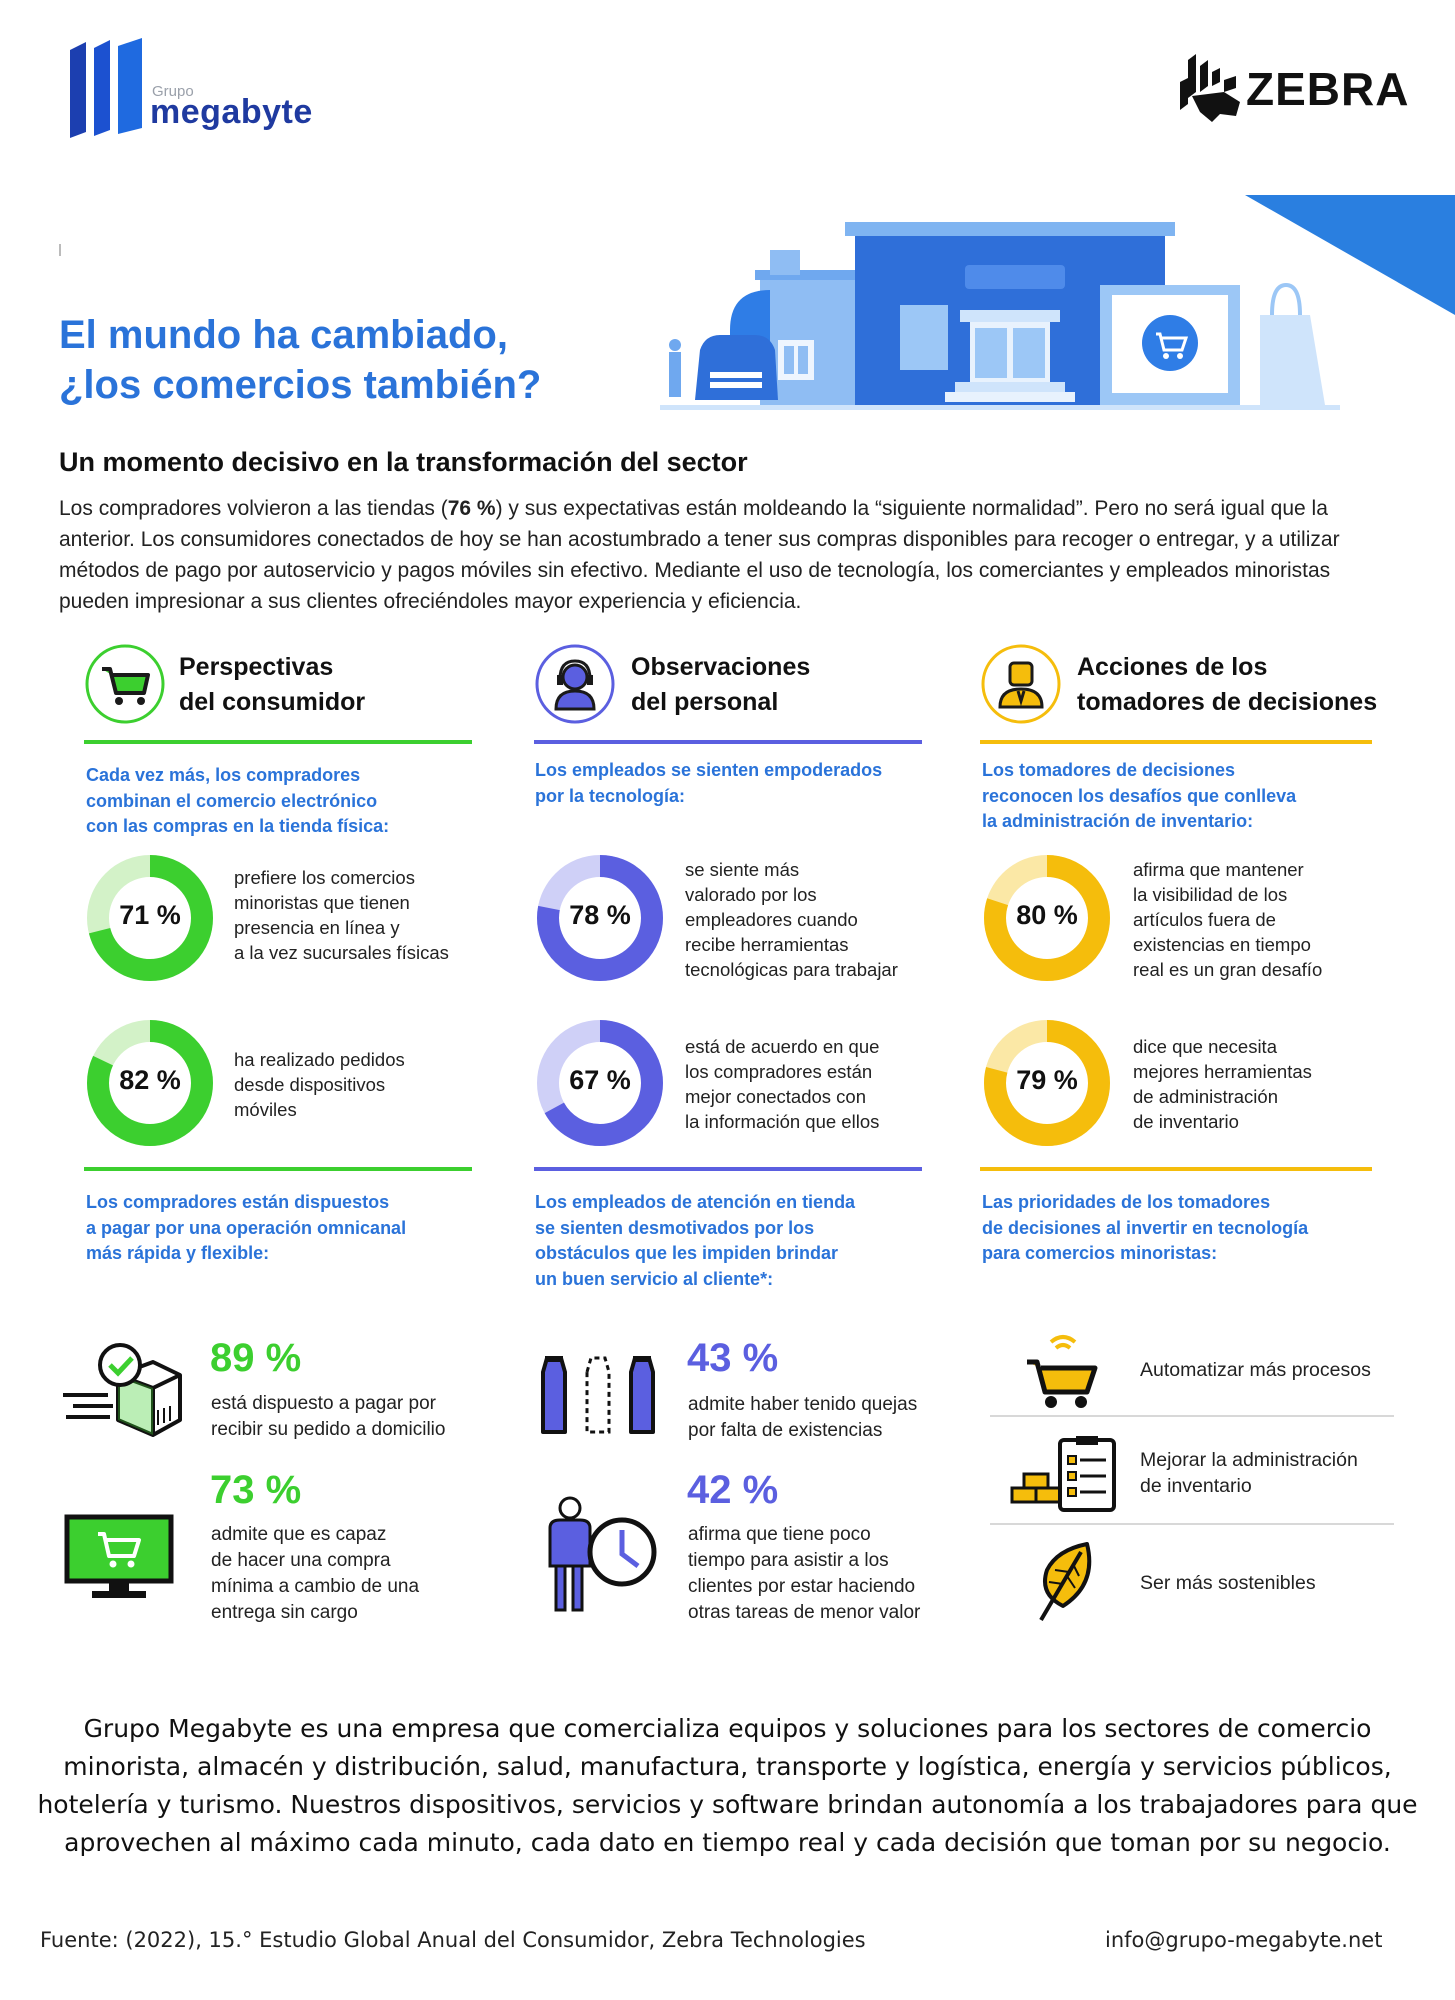 The width and height of the screenshot is (1455, 2000). Describe the element at coordinates (315, 1586) in the screenshot. I see `stat-73-line3: mínima a cambio de una` at that location.